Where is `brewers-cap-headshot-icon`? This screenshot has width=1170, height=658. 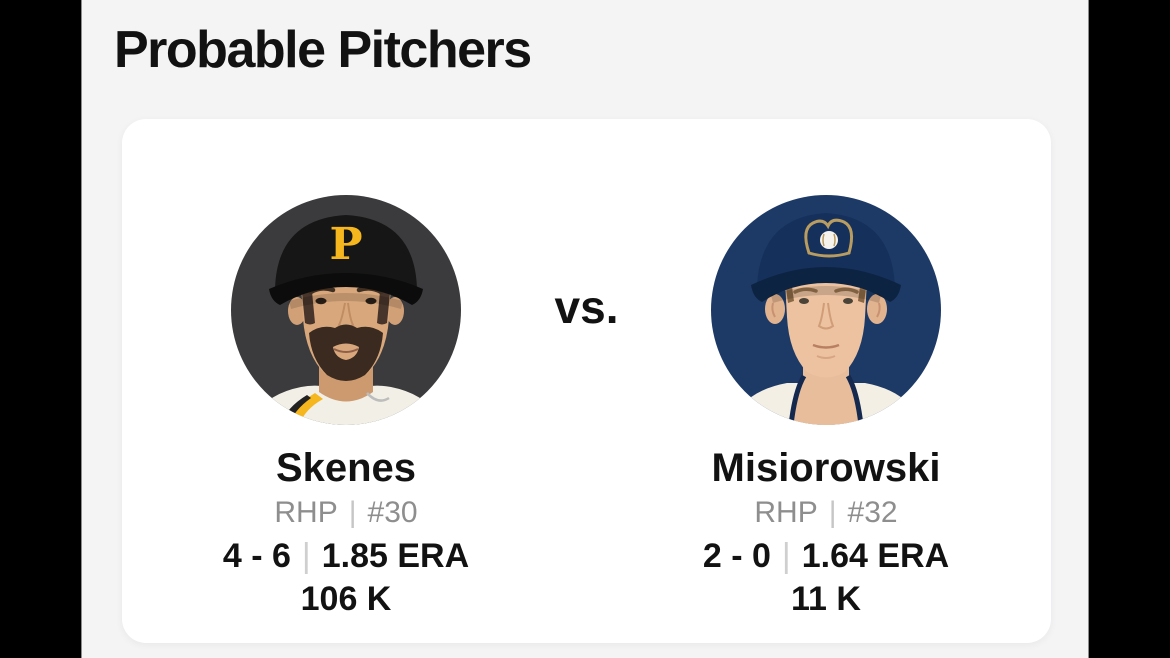 brewers-cap-headshot-icon is located at coordinates (826, 310).